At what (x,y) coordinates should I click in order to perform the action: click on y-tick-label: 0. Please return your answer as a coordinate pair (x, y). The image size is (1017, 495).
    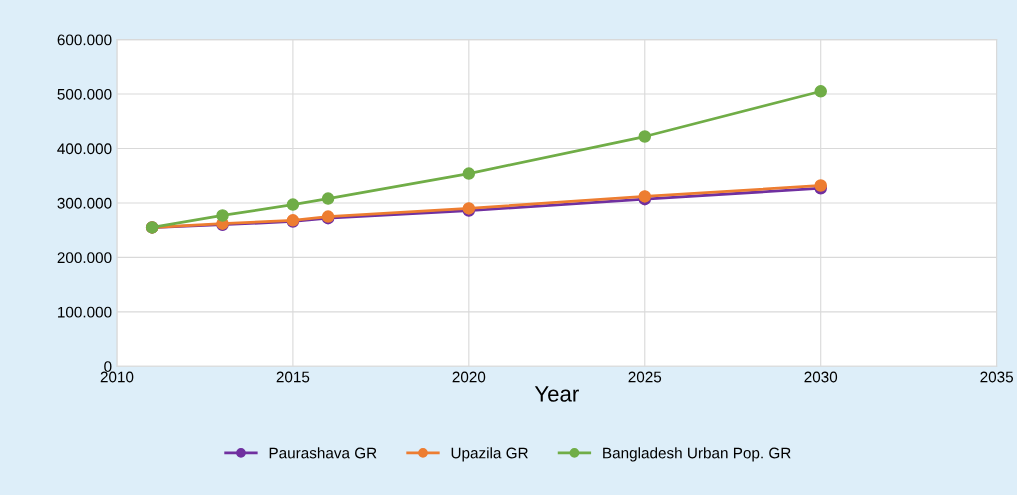
    Looking at the image, I should click on (108, 366).